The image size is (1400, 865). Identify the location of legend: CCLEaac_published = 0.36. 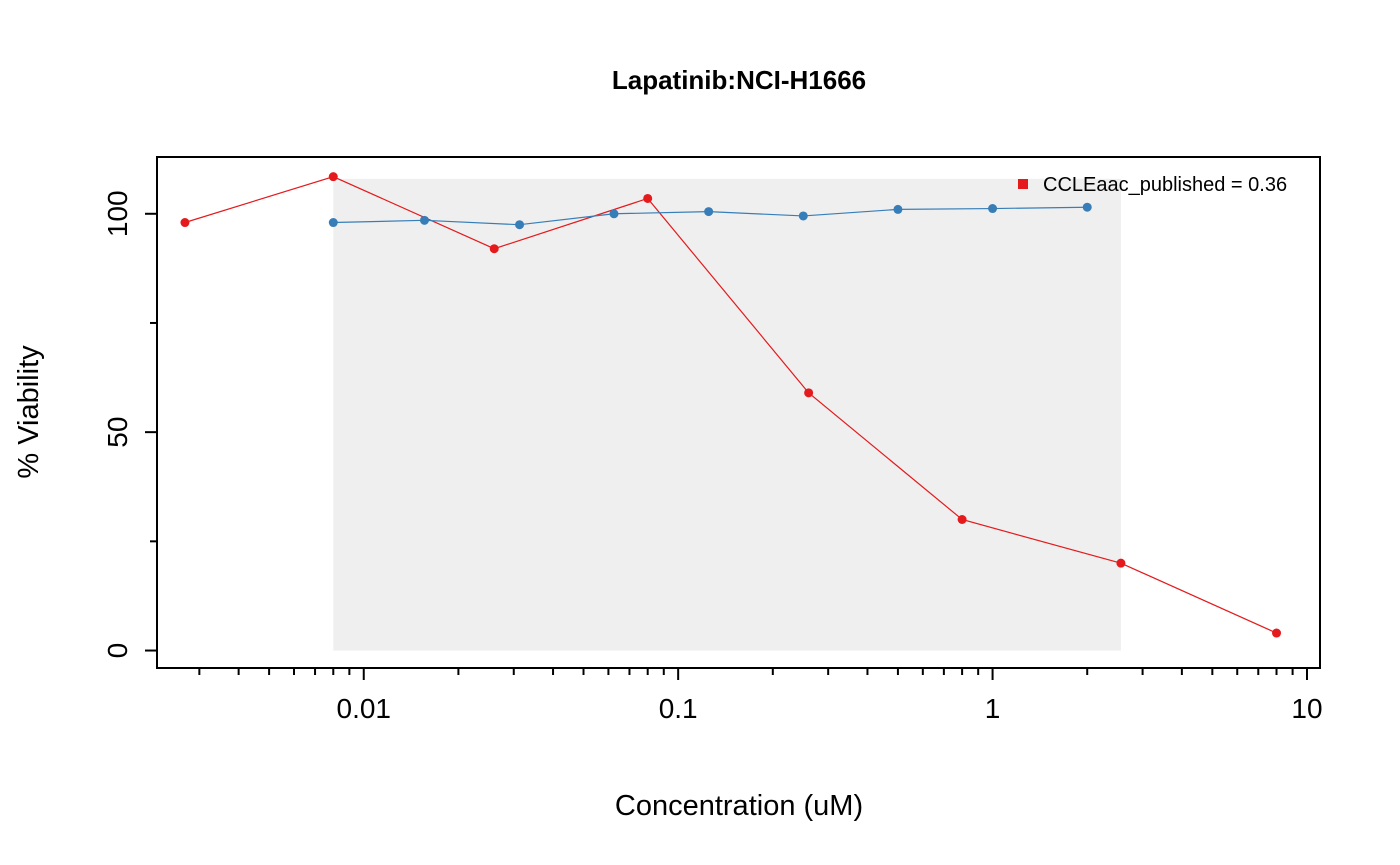
(1152, 185).